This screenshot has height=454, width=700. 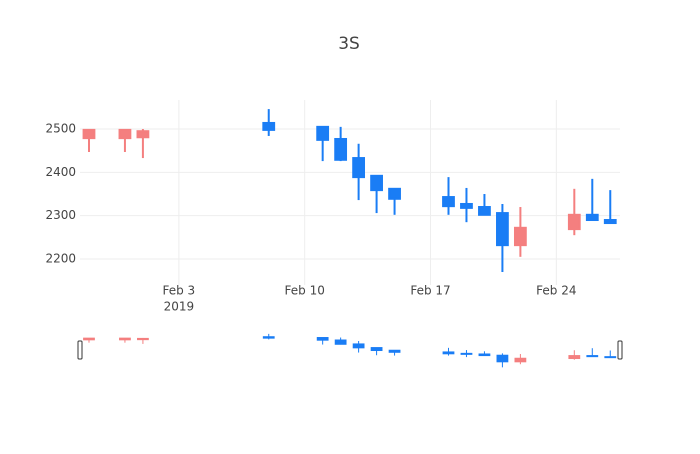 I want to click on x-tick-label: Feb 17, so click(x=430, y=291).